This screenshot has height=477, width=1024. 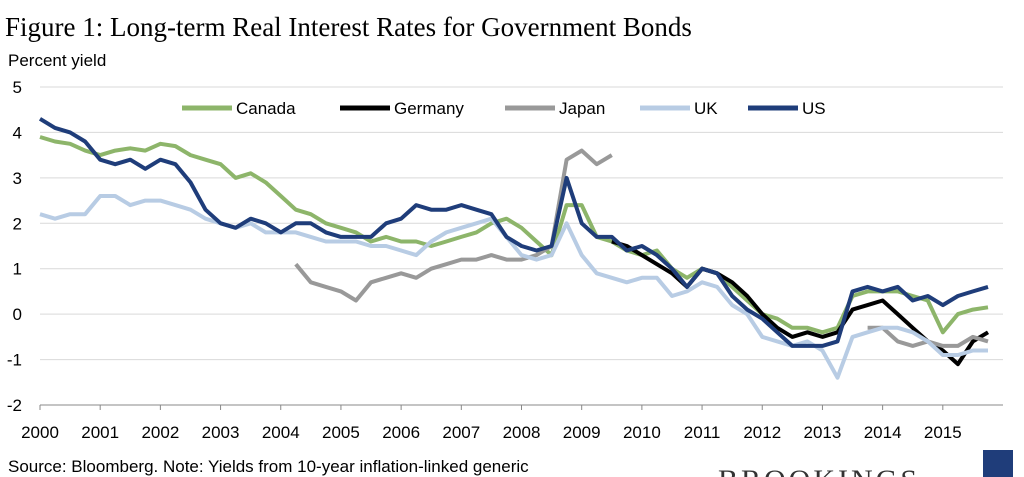 What do you see at coordinates (762, 432) in the screenshot?
I see `x-tick-label: 2012` at bounding box center [762, 432].